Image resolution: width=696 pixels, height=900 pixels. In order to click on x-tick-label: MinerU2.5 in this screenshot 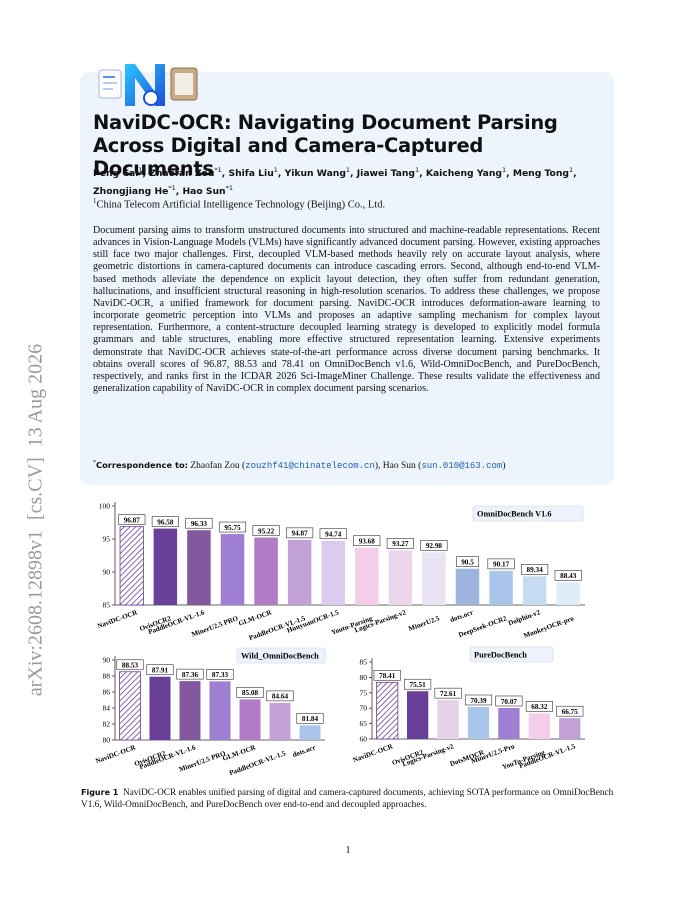, I will do `click(424, 623)`.